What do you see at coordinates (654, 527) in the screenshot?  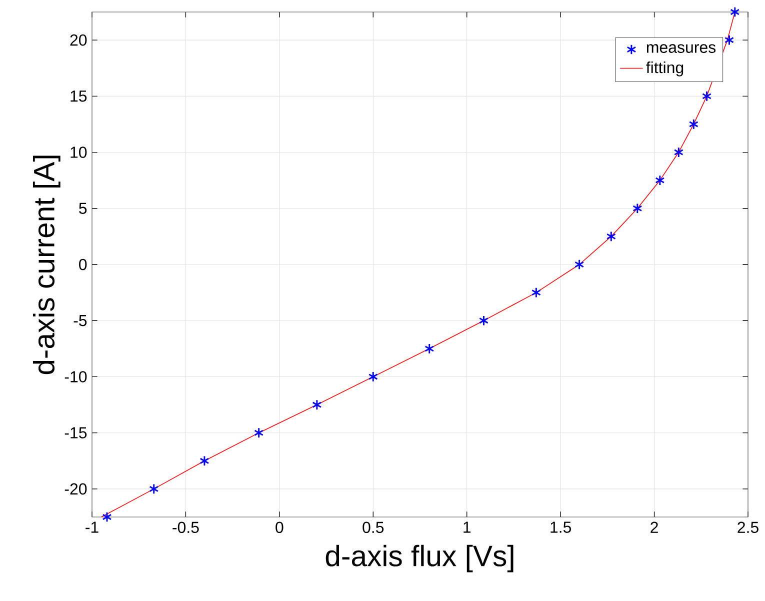 I see `x-tick-label: 2` at bounding box center [654, 527].